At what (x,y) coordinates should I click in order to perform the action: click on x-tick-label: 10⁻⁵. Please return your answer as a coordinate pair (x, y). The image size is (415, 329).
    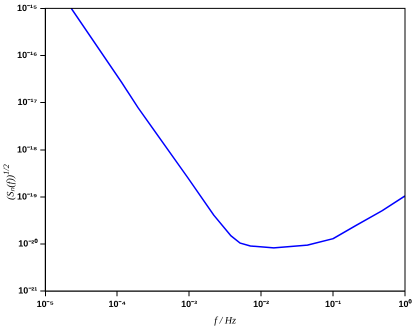
    Looking at the image, I should click on (45, 304).